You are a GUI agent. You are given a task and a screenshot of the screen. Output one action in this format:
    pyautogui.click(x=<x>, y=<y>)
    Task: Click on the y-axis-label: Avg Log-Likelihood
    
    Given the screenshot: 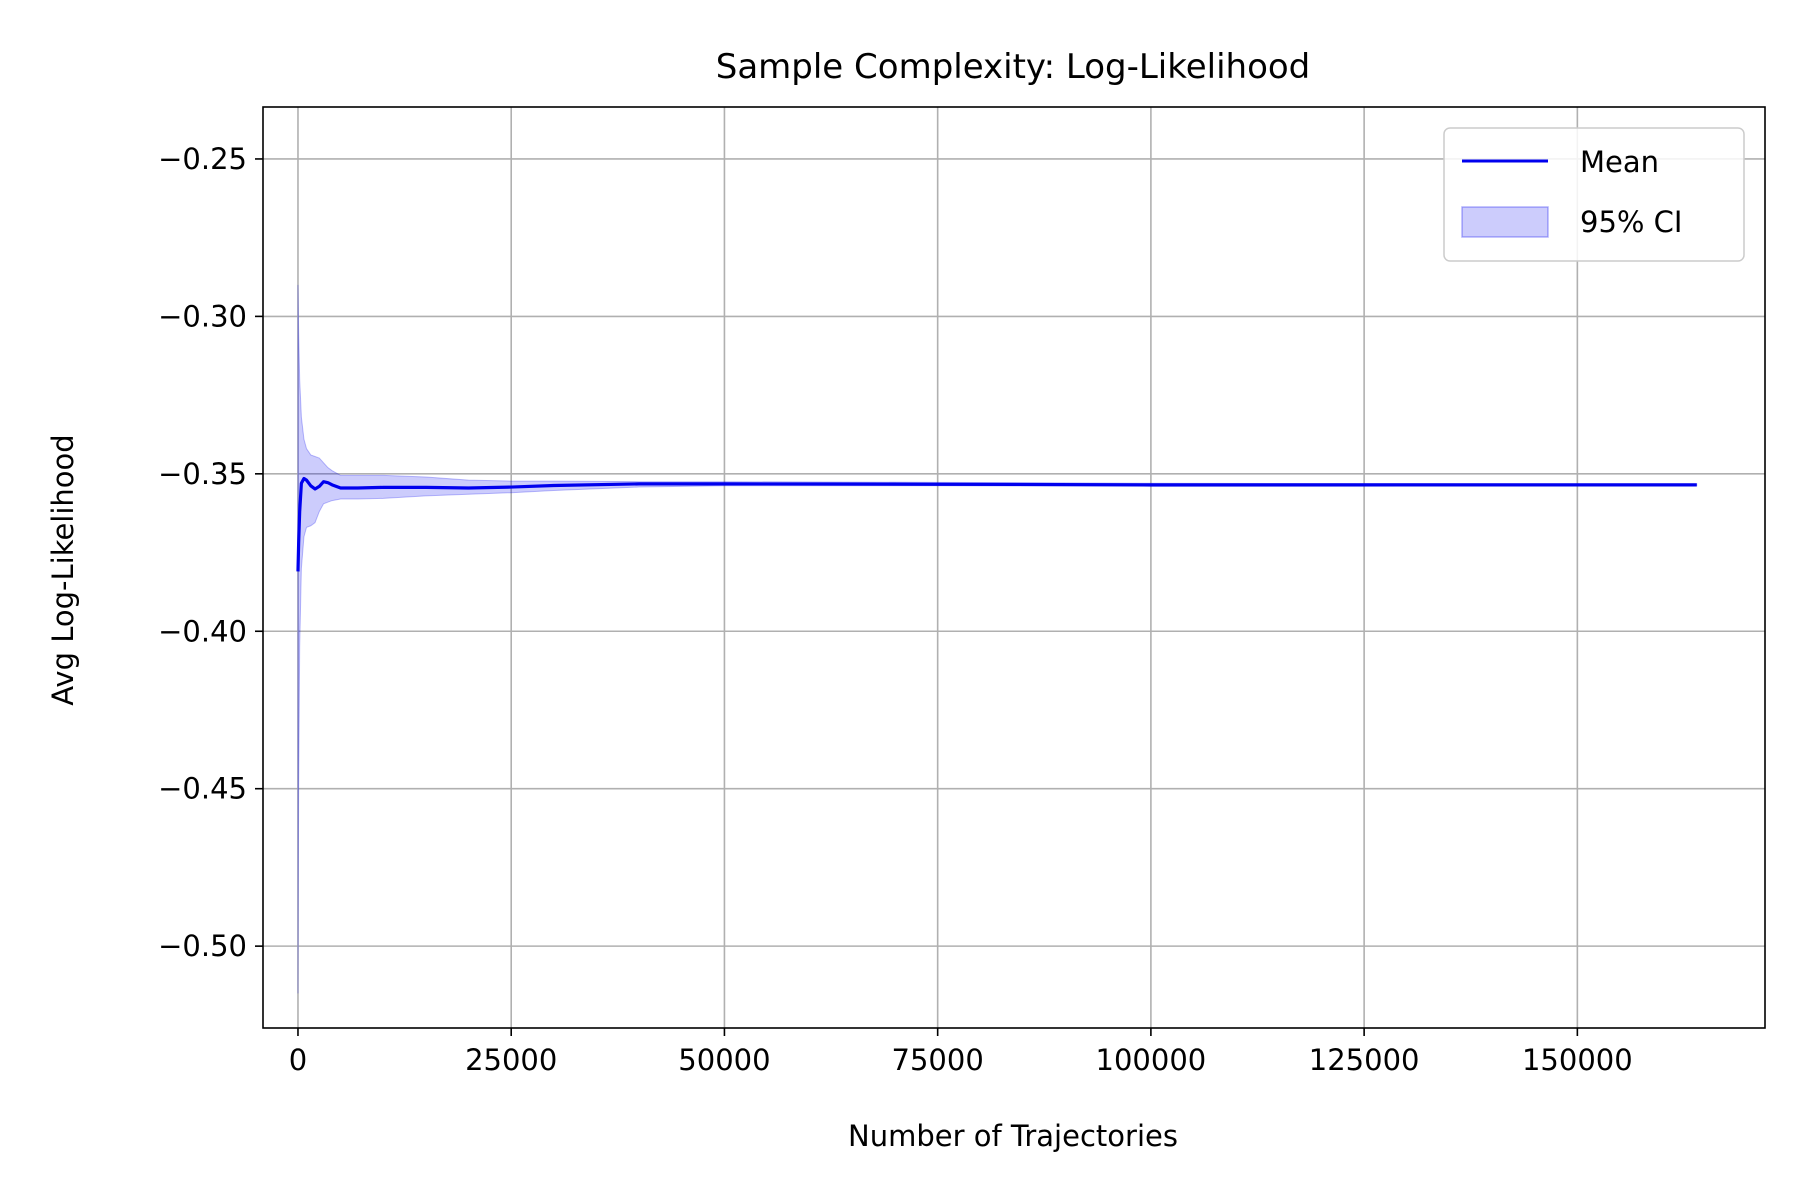 What is the action you would take?
    pyautogui.click(x=63, y=569)
    